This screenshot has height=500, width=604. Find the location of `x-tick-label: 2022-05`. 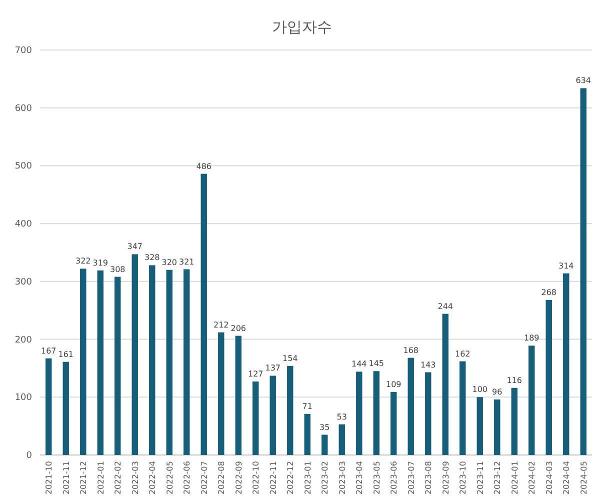

x-tick-label: 2022-05 is located at coordinates (169, 477).